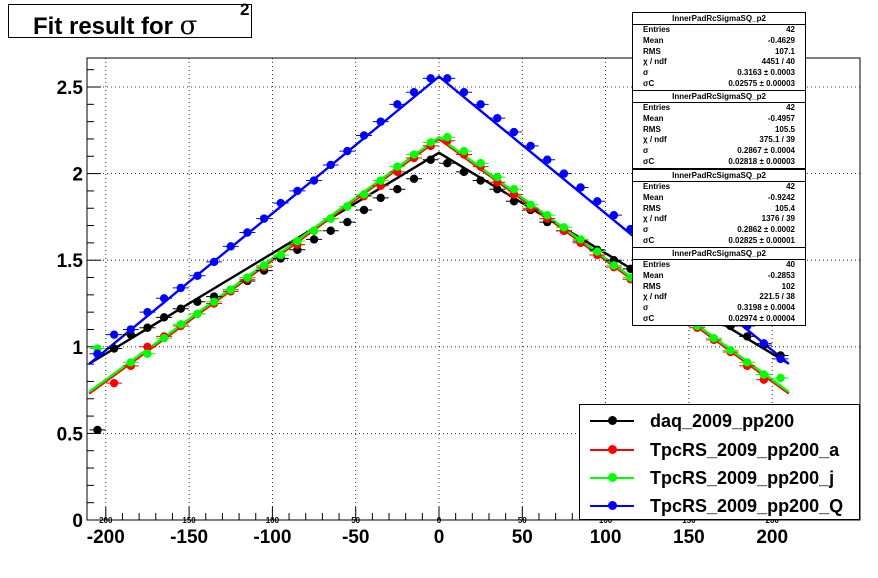 This screenshot has width=878, height=578. What do you see at coordinates (719, 449) in the screenshot?
I see `legend-entry: TpcRS_2009_pp200_a` at bounding box center [719, 449].